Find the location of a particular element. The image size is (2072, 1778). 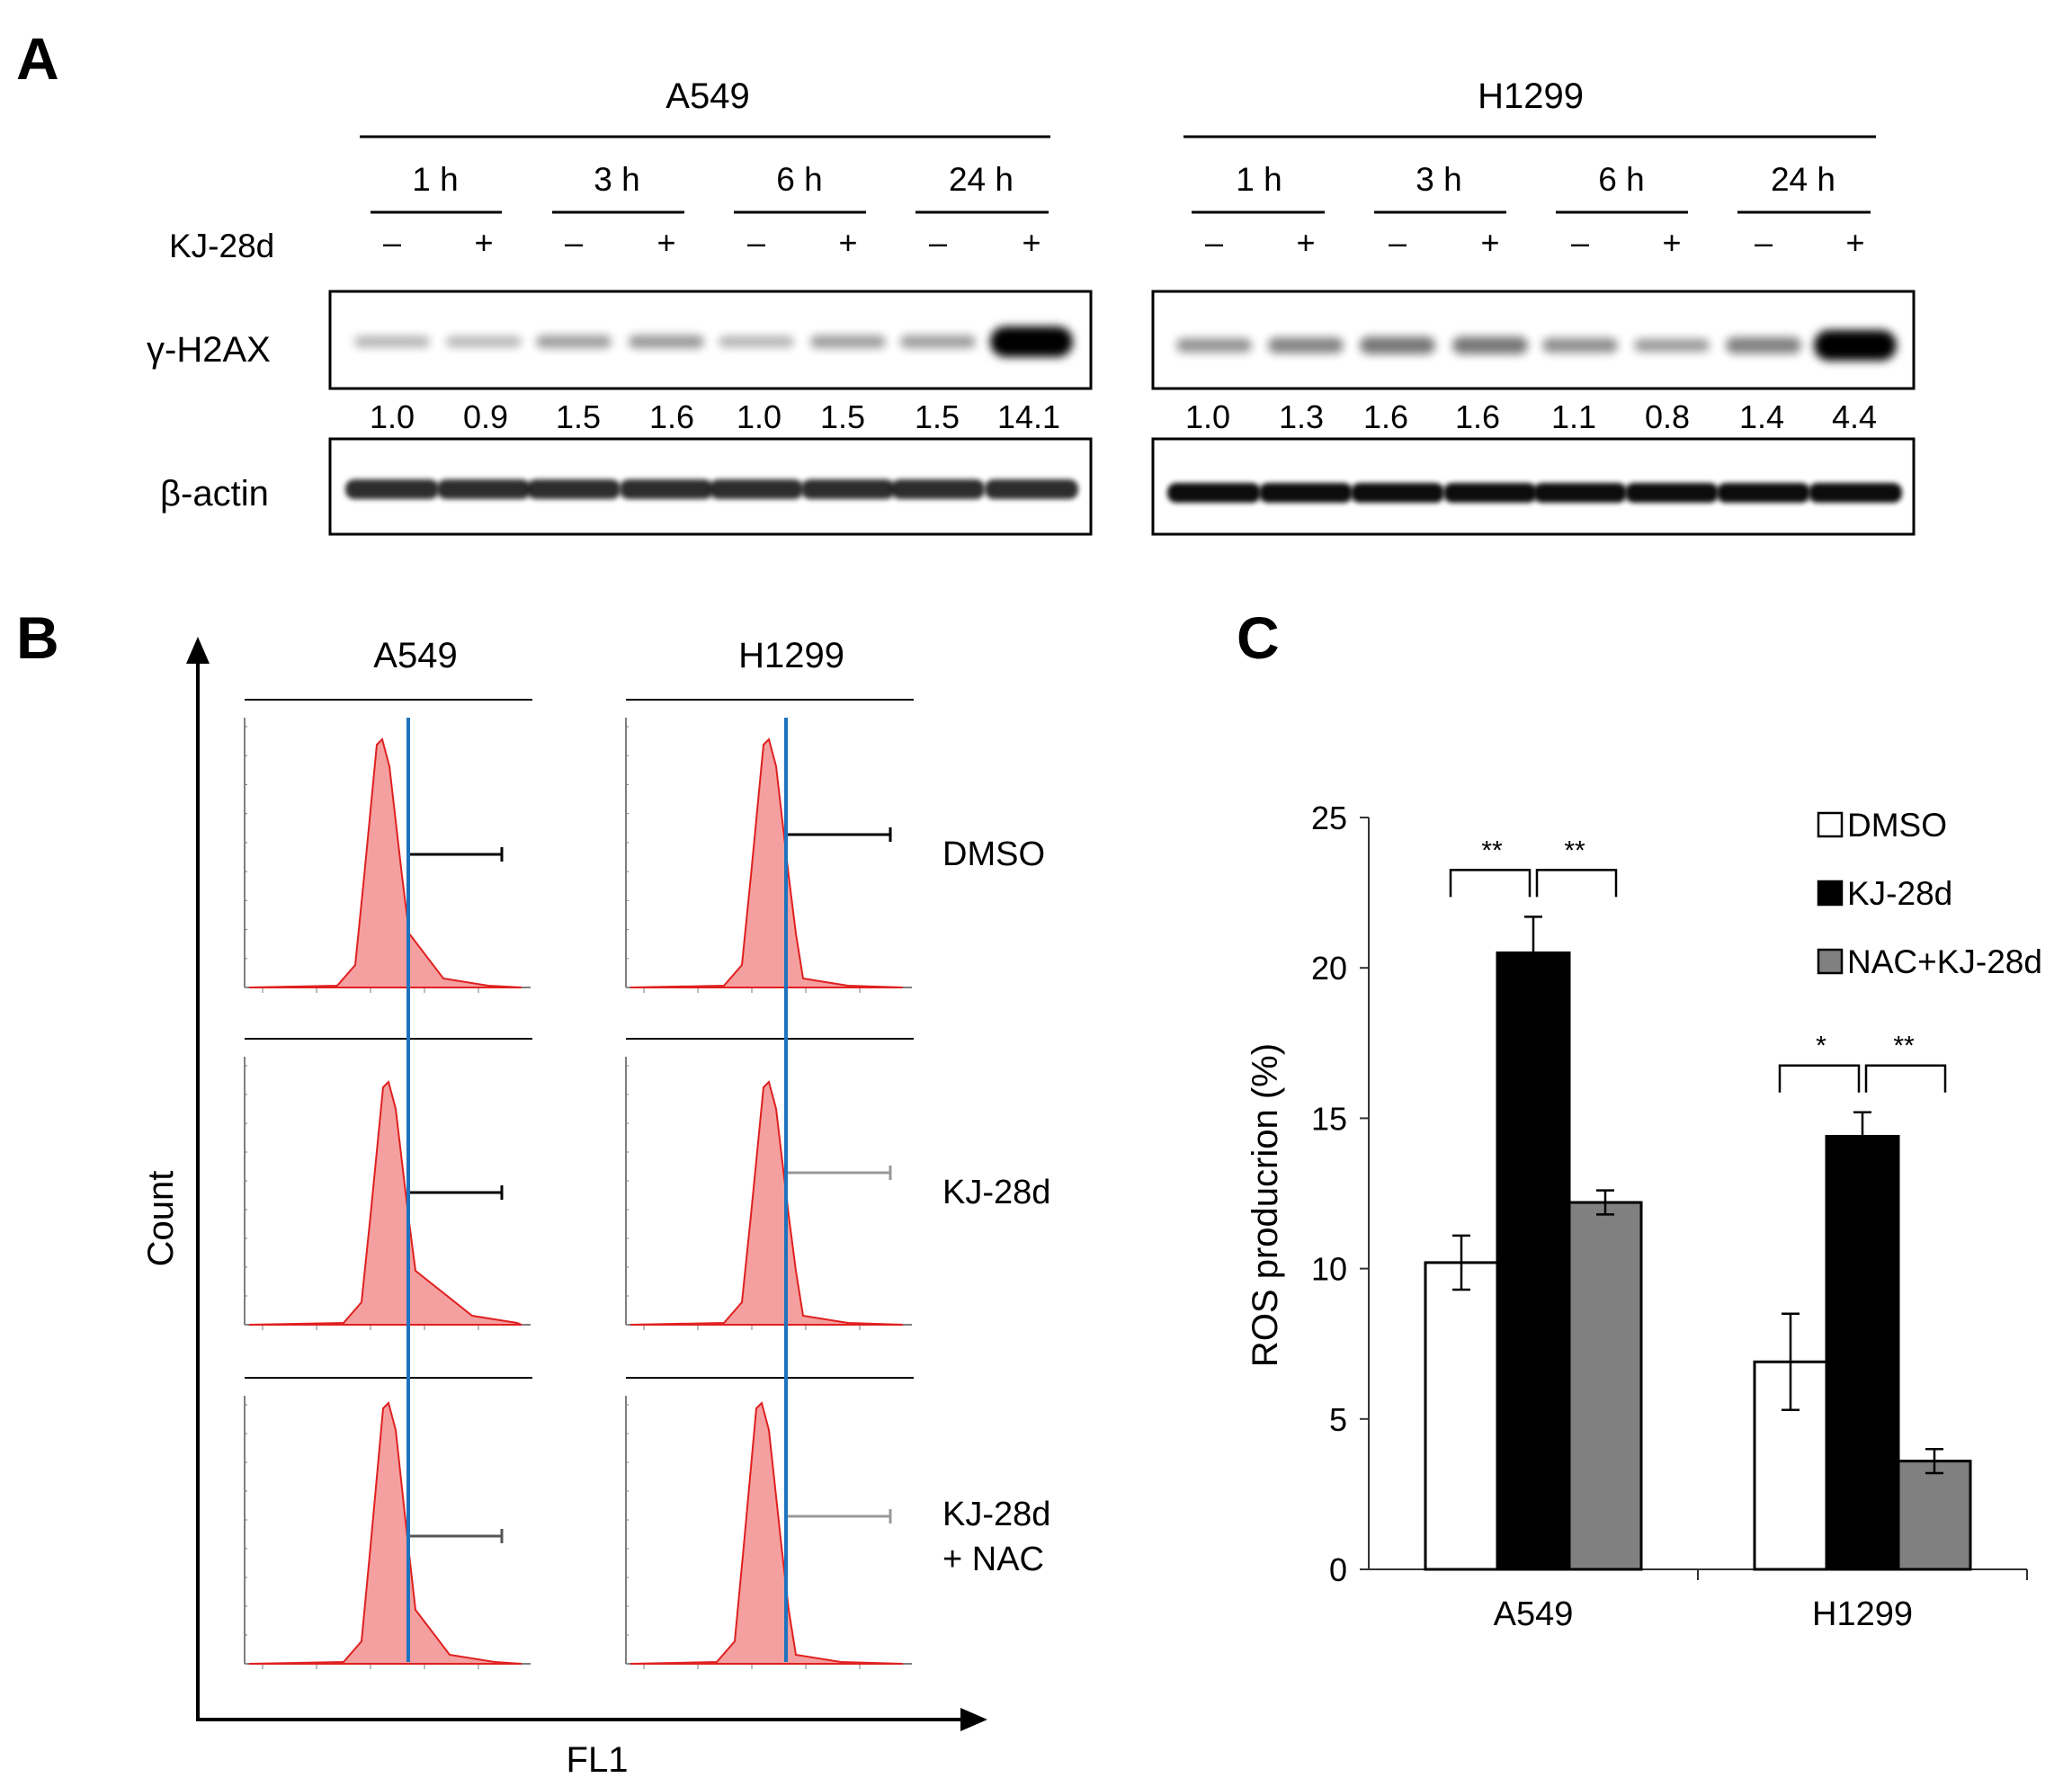

quant-value: 1.3 is located at coordinates (1302, 416).